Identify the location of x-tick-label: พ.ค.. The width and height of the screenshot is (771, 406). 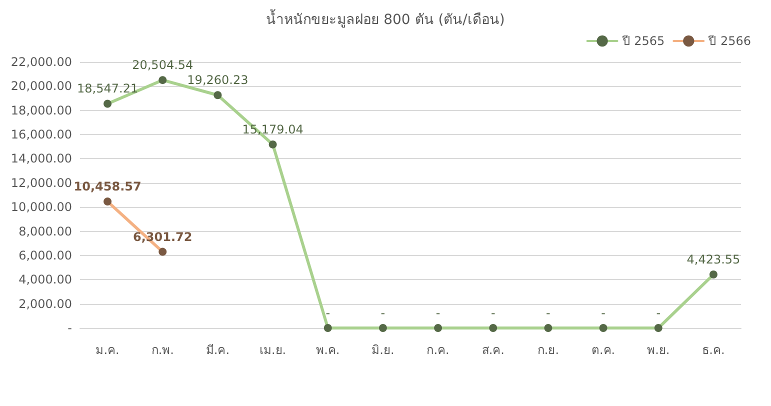
(328, 350).